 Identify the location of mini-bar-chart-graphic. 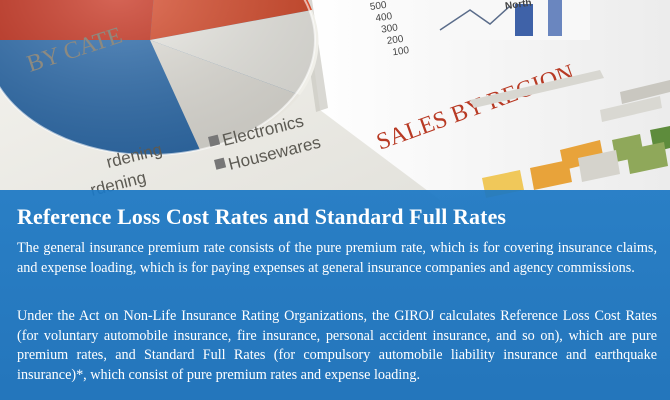
(510, 20).